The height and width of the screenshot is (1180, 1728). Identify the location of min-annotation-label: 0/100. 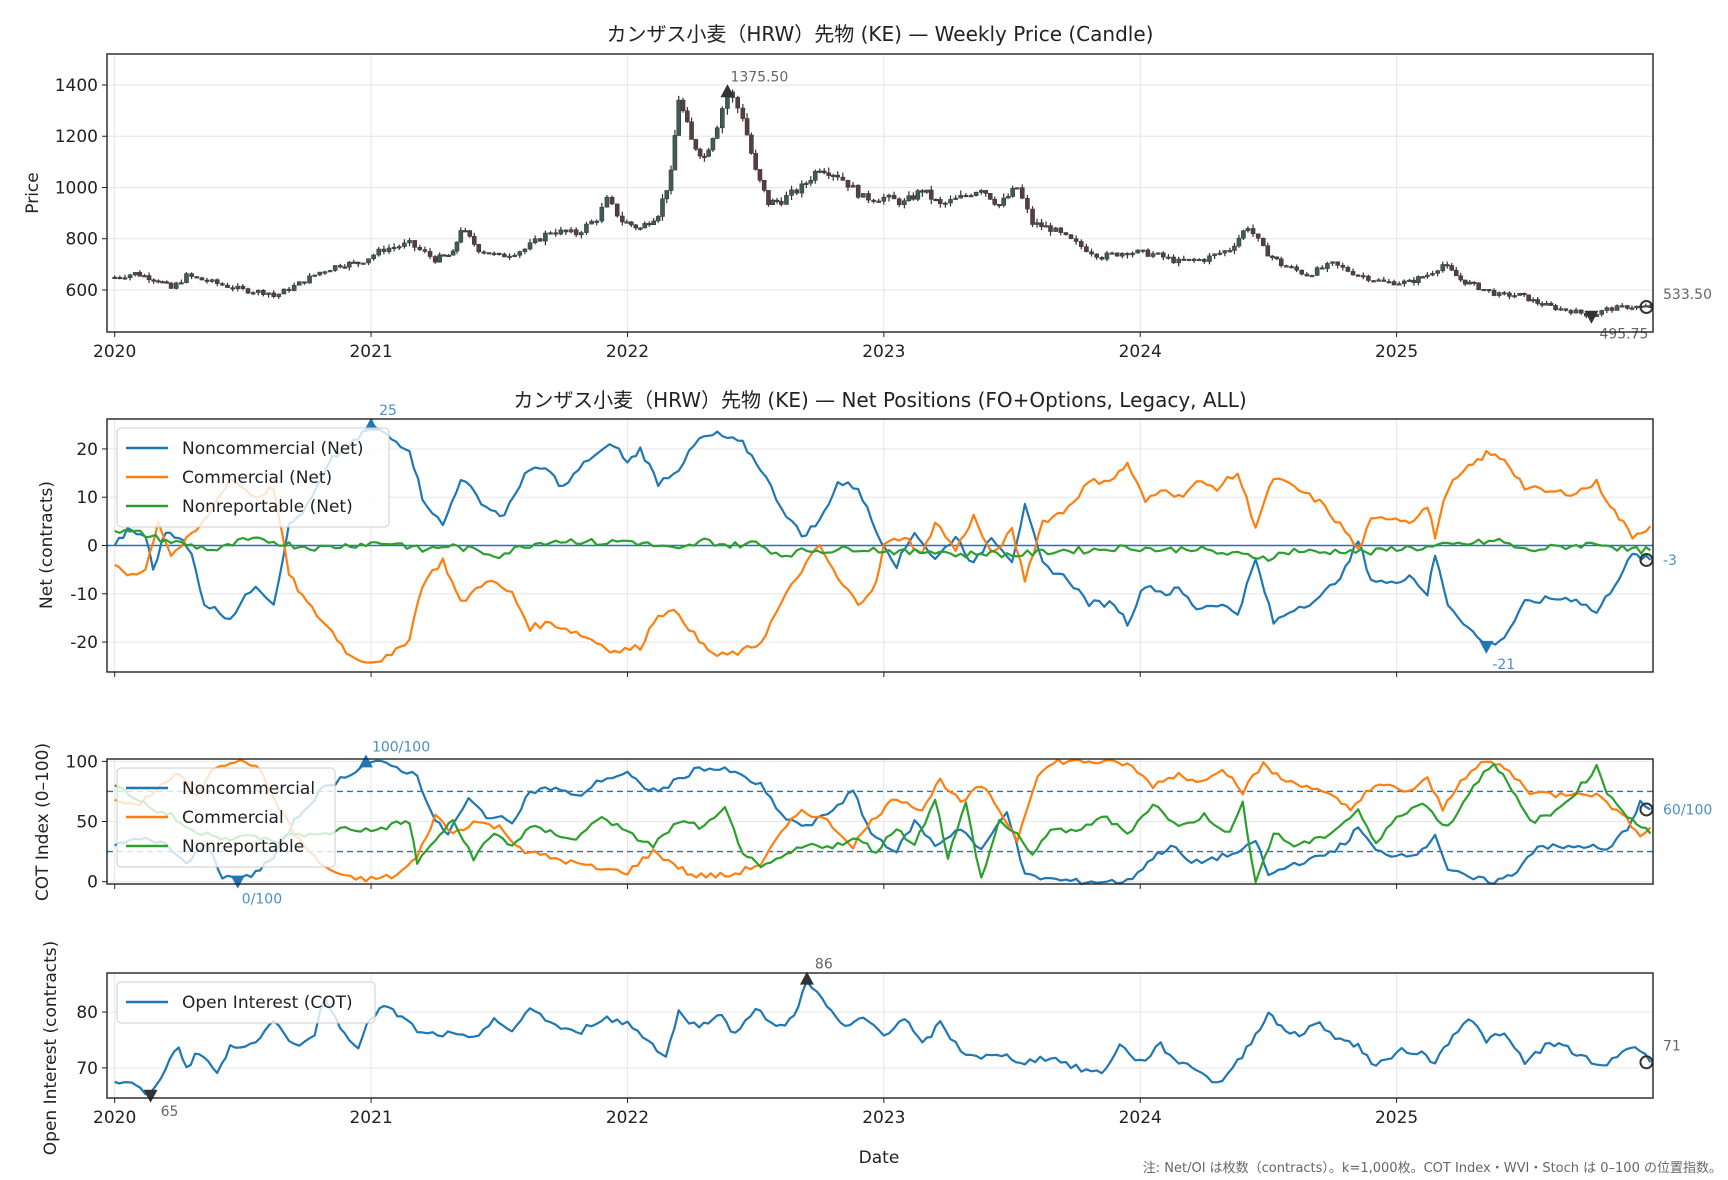
(262, 900).